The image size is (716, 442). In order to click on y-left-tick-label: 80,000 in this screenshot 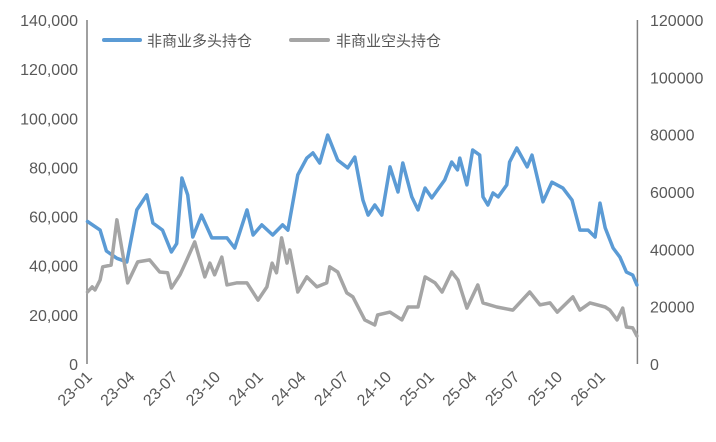, I will do `click(53, 168)`.